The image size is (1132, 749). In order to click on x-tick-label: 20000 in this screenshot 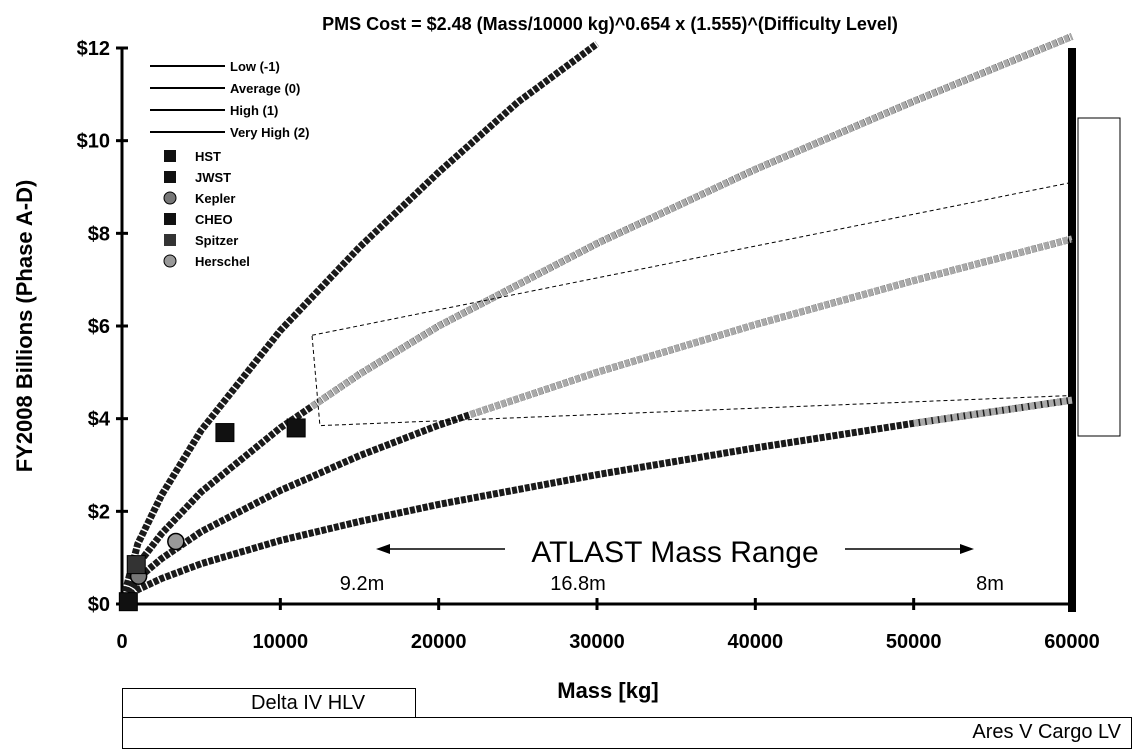, I will do `click(439, 642)`.